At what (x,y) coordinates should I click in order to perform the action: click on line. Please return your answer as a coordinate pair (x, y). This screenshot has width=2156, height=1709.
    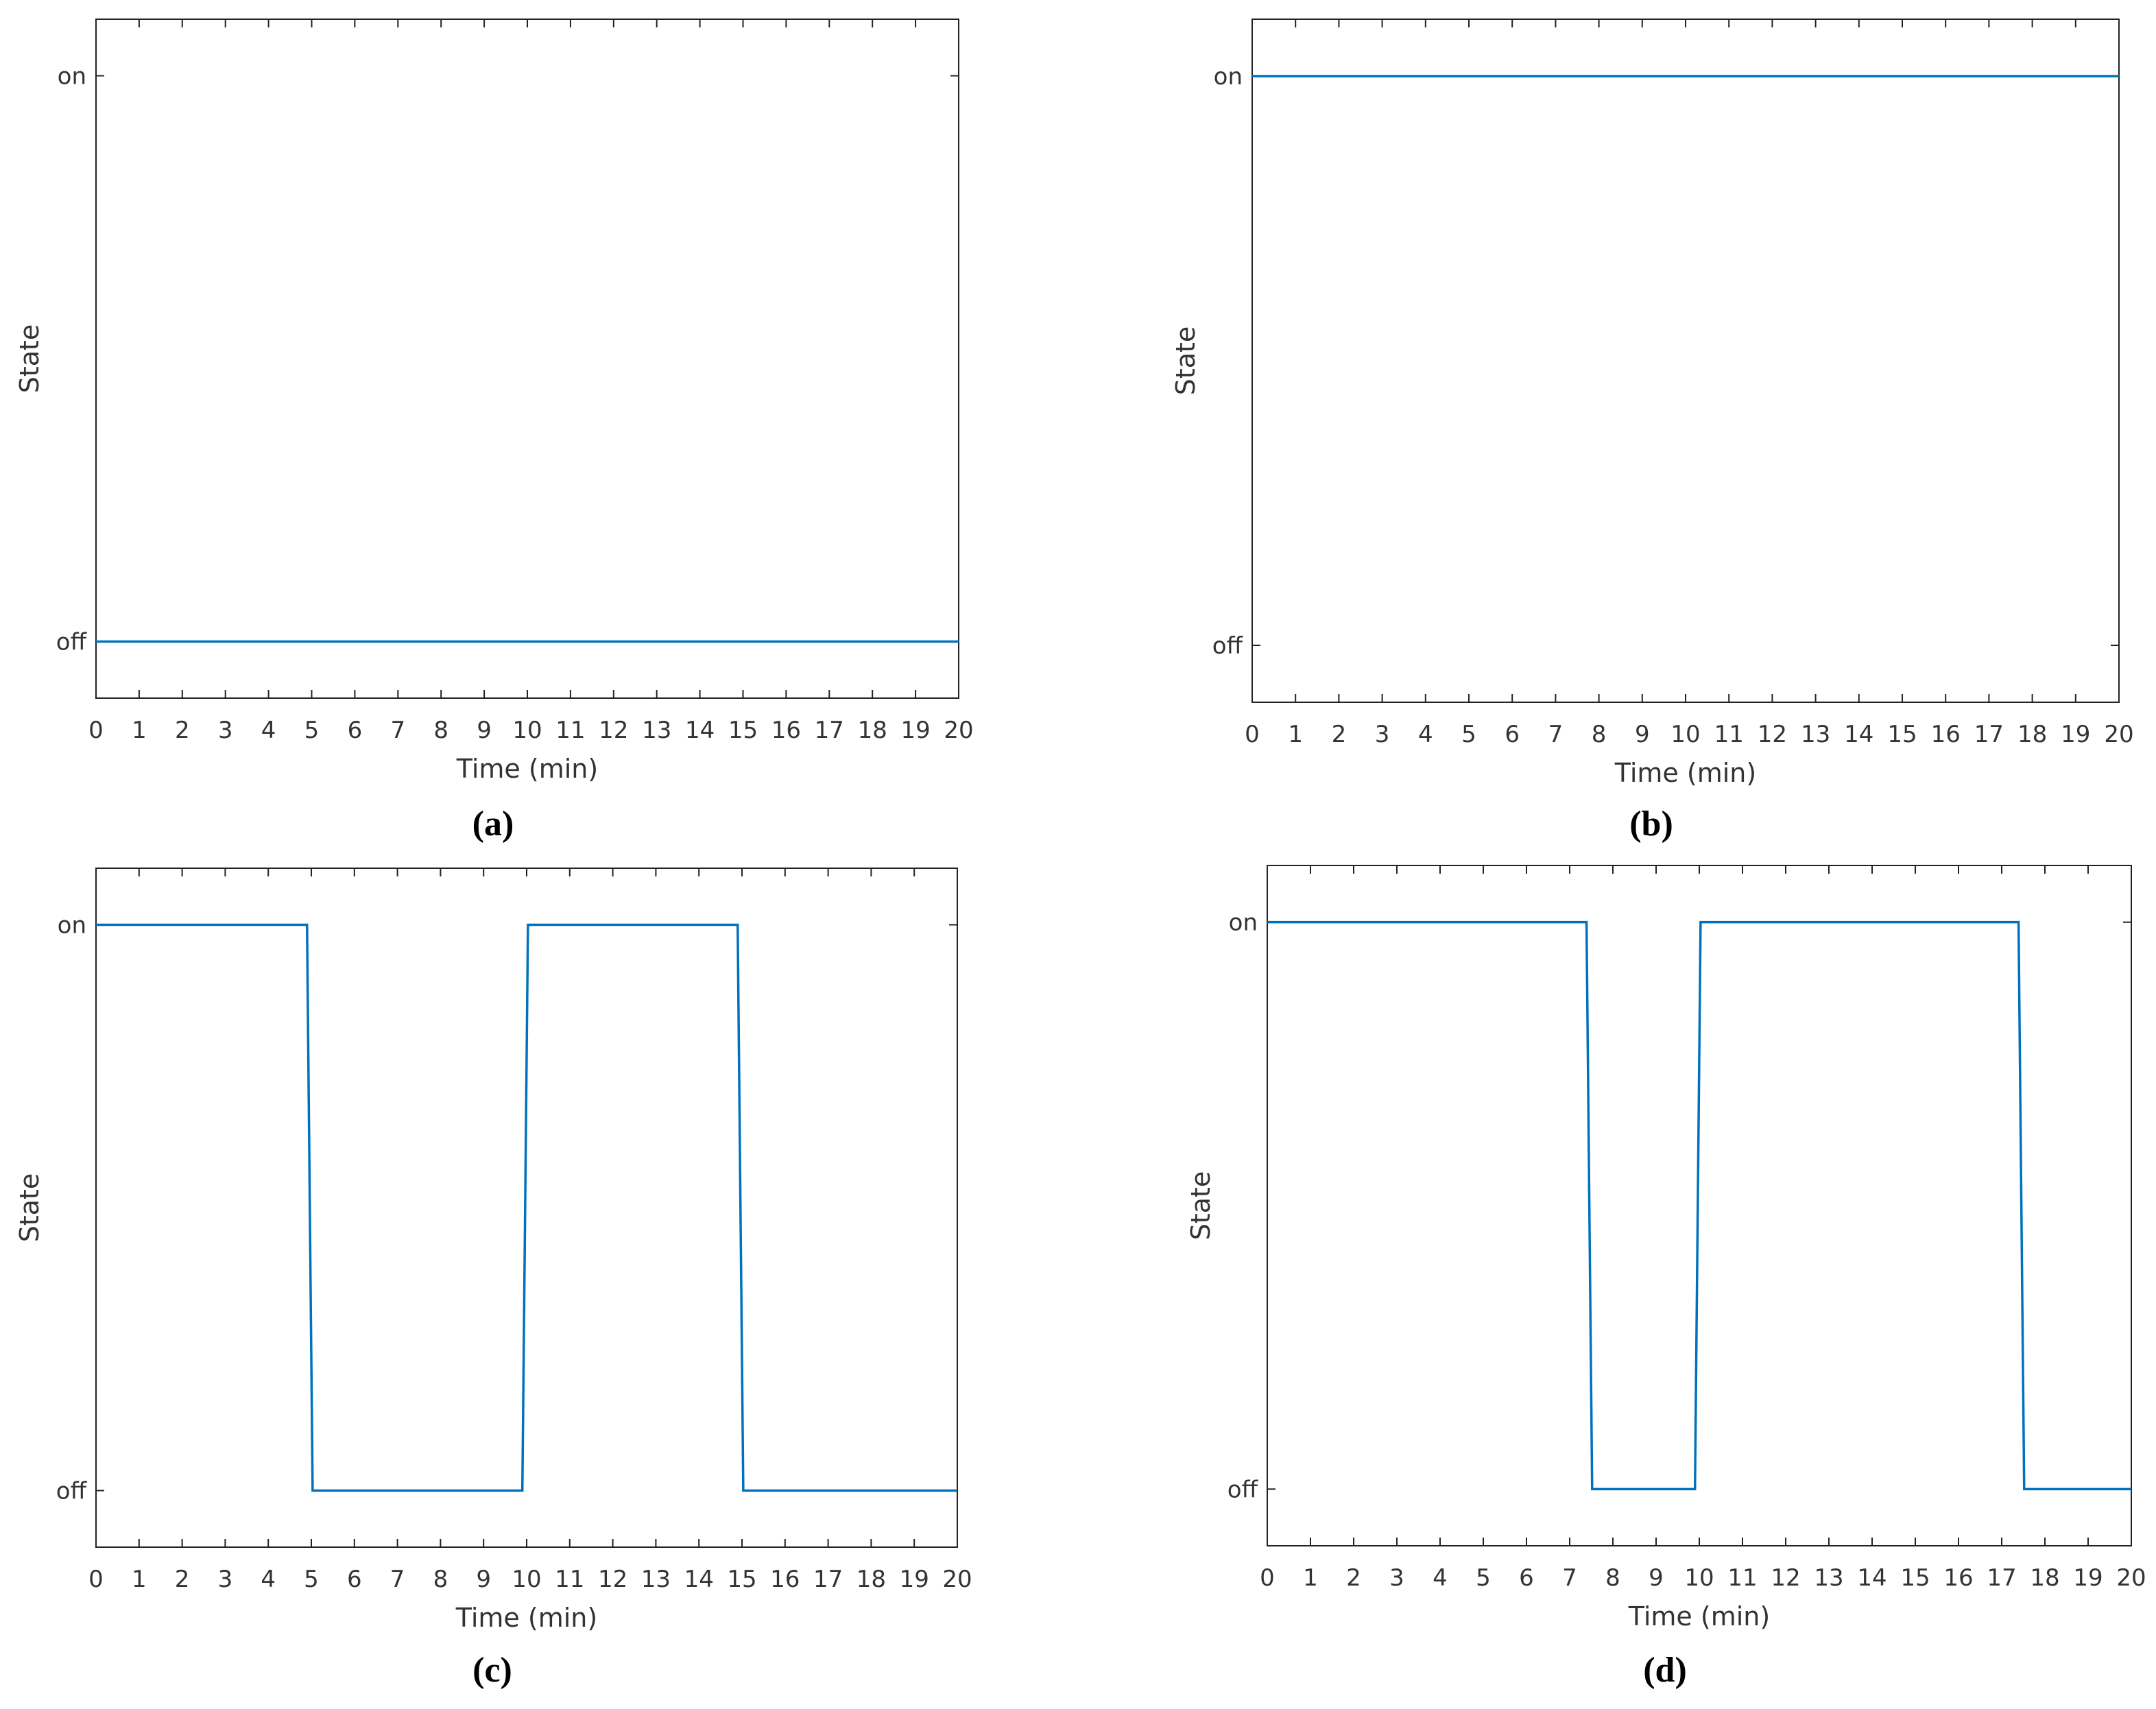
    Looking at the image, I should click on (1699, 1206).